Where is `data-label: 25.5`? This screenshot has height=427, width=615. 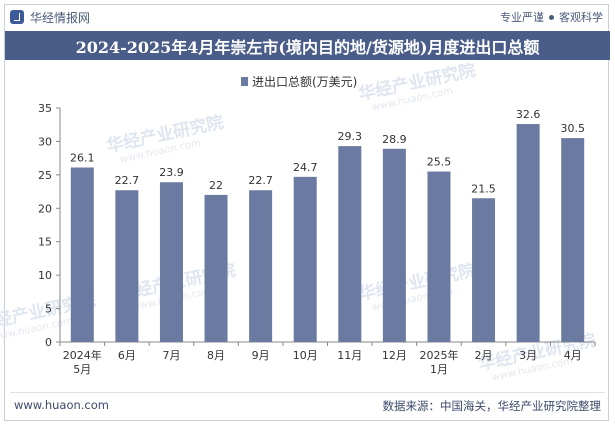
data-label: 25.5 is located at coordinates (439, 162).